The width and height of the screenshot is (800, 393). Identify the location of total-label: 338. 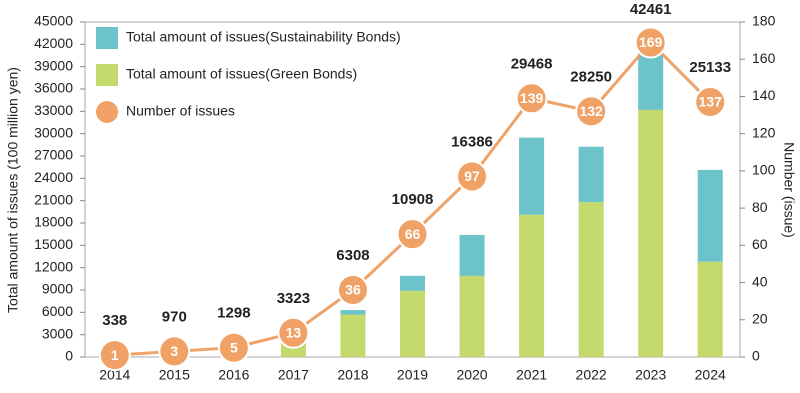
(114, 320).